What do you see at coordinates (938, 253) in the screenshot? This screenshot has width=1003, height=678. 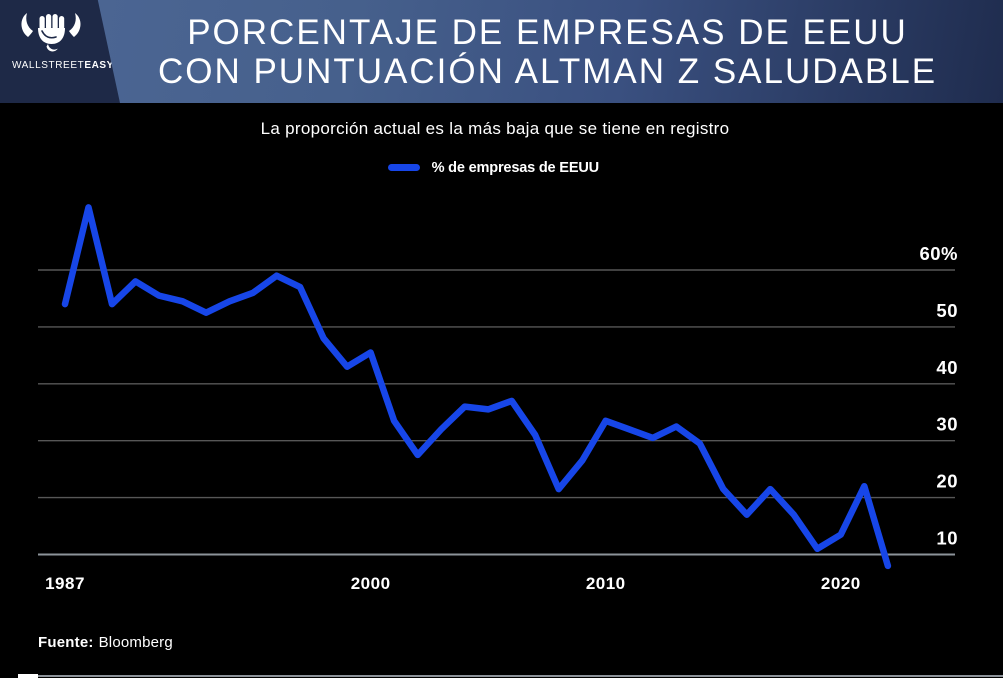 I see `y-tick-label: 60%` at bounding box center [938, 253].